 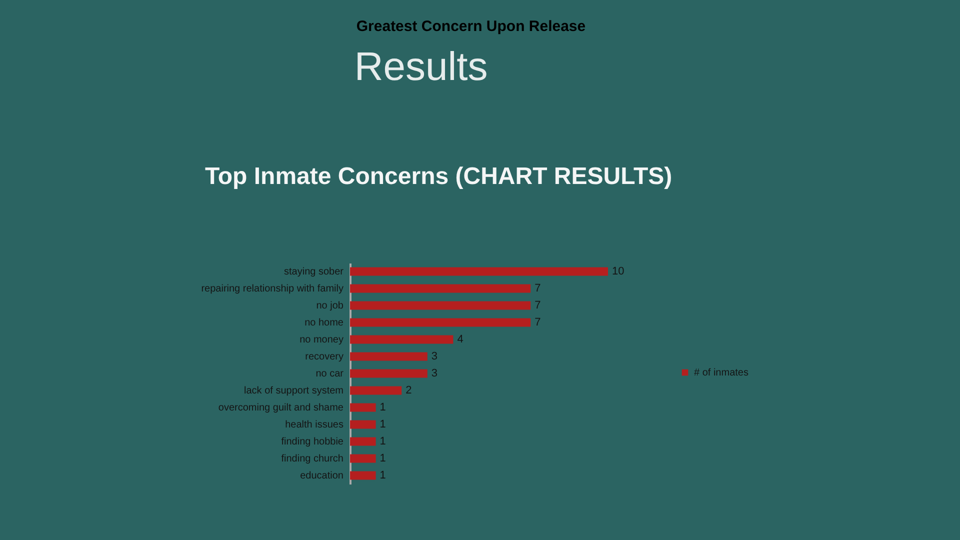 I want to click on y-tick-label: education, so click(x=322, y=476).